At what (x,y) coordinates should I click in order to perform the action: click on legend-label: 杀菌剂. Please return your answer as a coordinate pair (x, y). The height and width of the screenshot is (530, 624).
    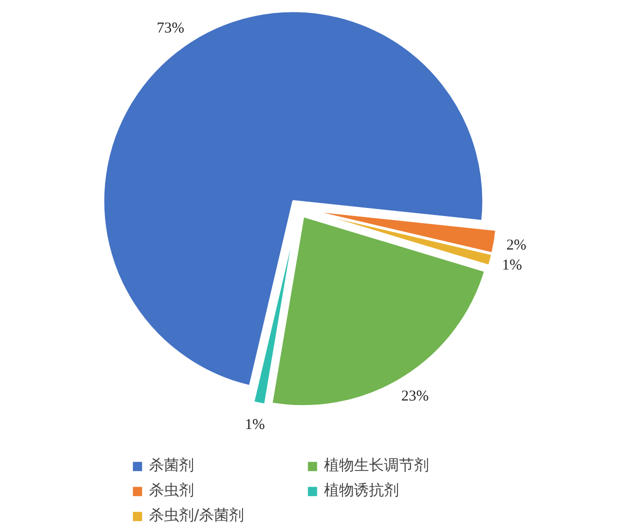
    Looking at the image, I should click on (172, 465).